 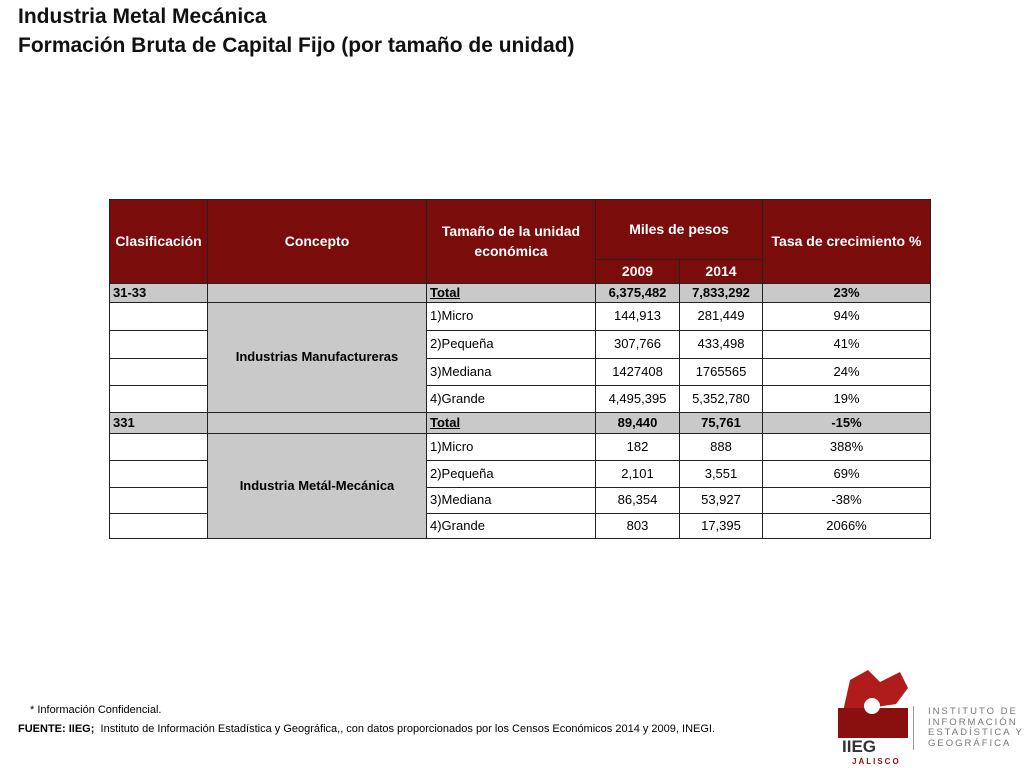 What do you see at coordinates (96, 710) in the screenshot?
I see `note: * Información Confidencial.` at bounding box center [96, 710].